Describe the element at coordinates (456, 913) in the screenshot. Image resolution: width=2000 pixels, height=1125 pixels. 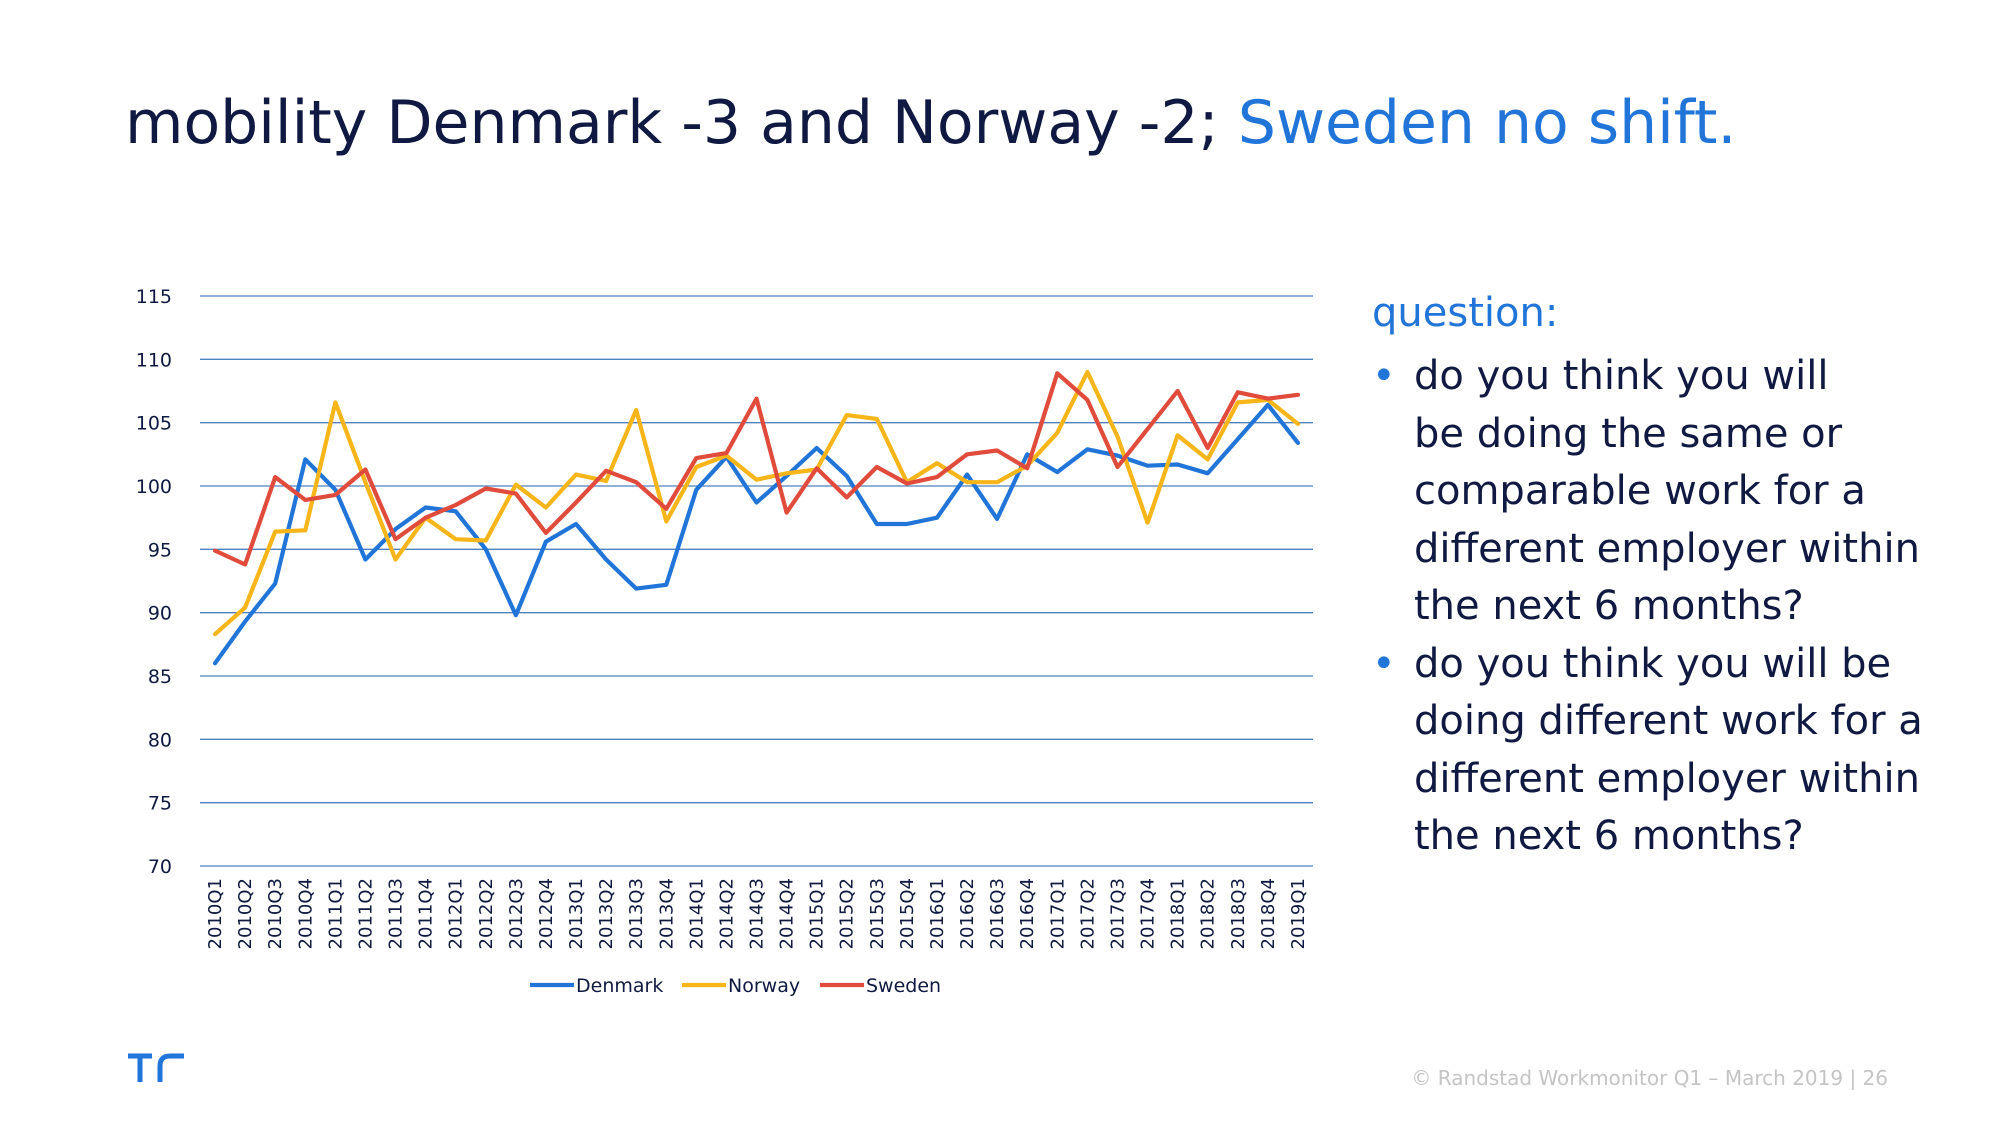
I see `x-tick-label: 2012Q1` at that location.